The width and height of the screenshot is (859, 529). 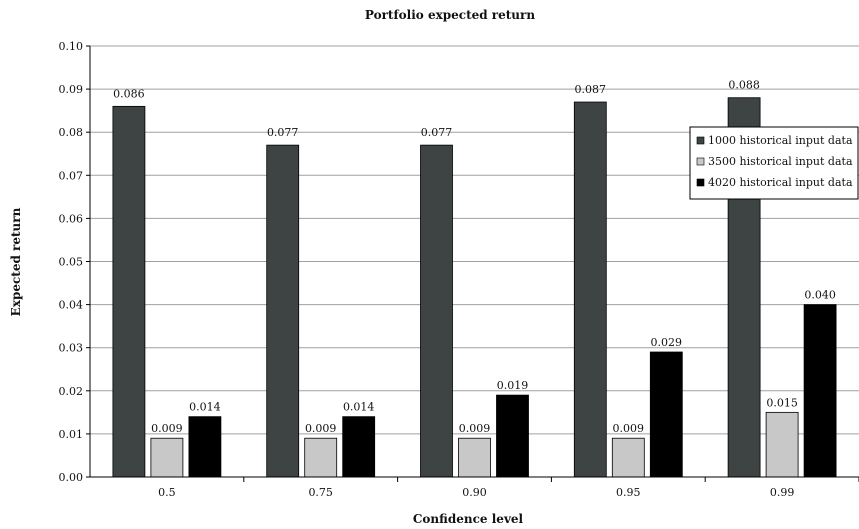 What do you see at coordinates (782, 402) in the screenshot?
I see `data-label: 0.015` at bounding box center [782, 402].